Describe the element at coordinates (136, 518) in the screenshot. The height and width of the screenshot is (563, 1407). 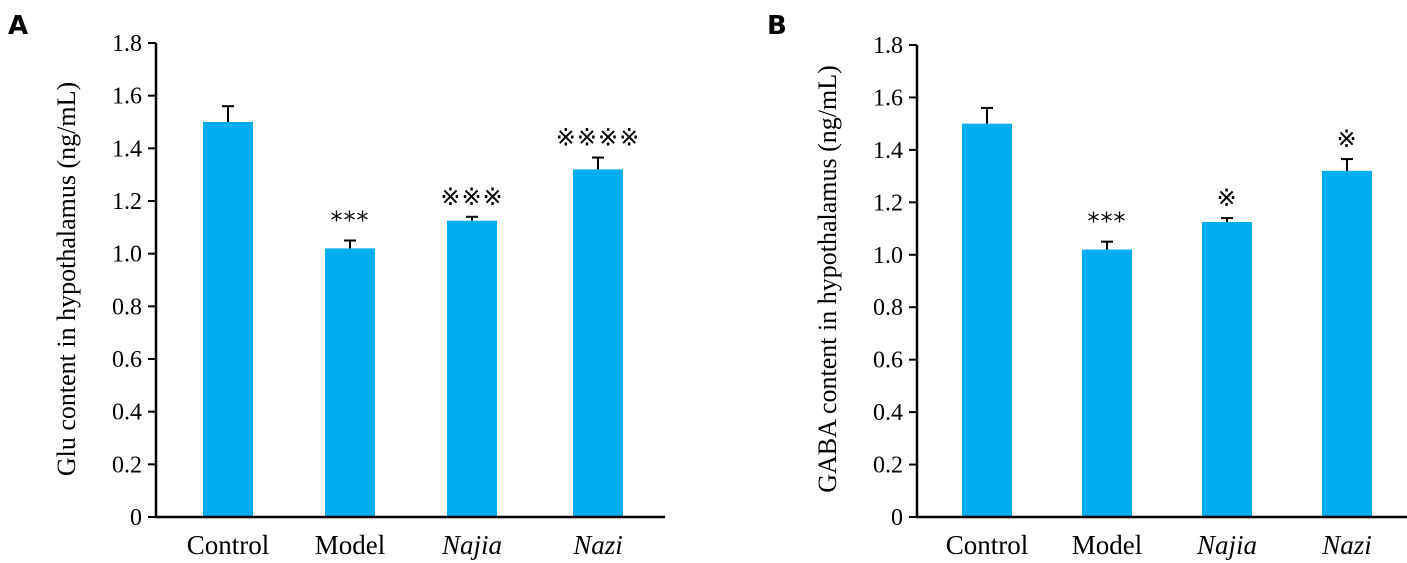
I see `panel-a-y-tick-label: 0` at that location.